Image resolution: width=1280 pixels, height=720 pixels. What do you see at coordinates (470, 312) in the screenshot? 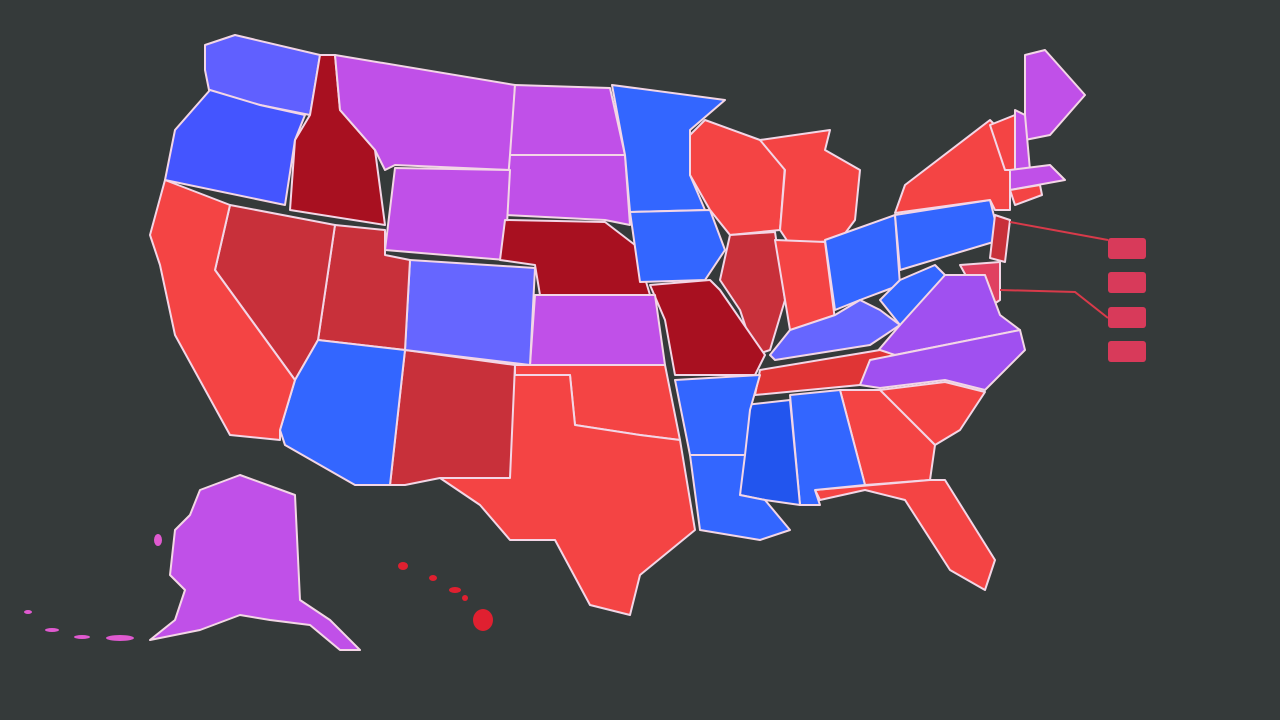
I see `state-co` at bounding box center [470, 312].